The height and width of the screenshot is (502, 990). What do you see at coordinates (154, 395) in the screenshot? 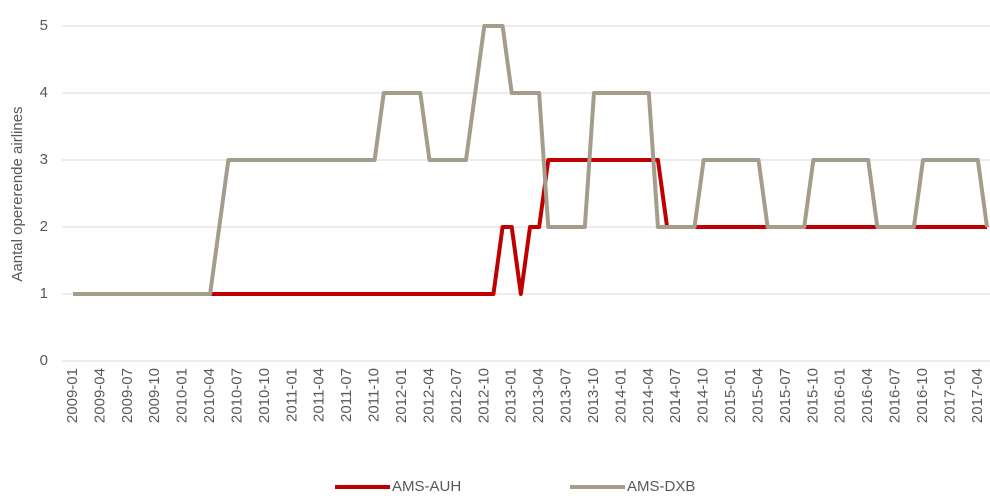
I see `x-tick-label: 2009-10` at bounding box center [154, 395].